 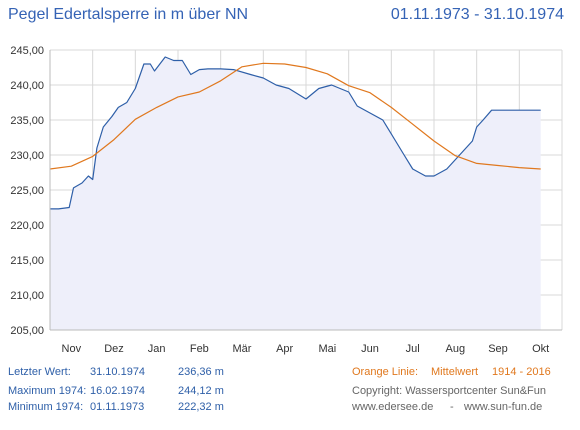 I want to click on x-tick-label: Nov, so click(x=72, y=349).